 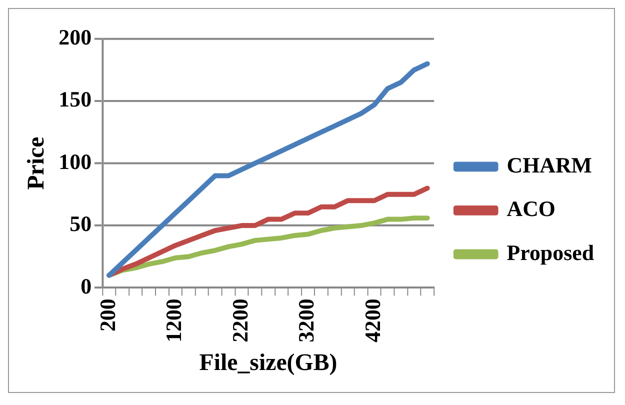 I want to click on x-axis-title: File_size(GB), so click(x=268, y=363).